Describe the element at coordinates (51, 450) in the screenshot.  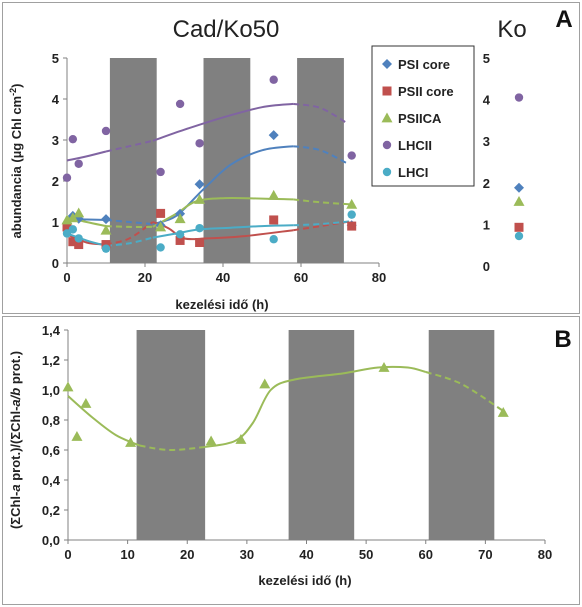
I see `panel-b-y-tick-label: 0,6` at that location.